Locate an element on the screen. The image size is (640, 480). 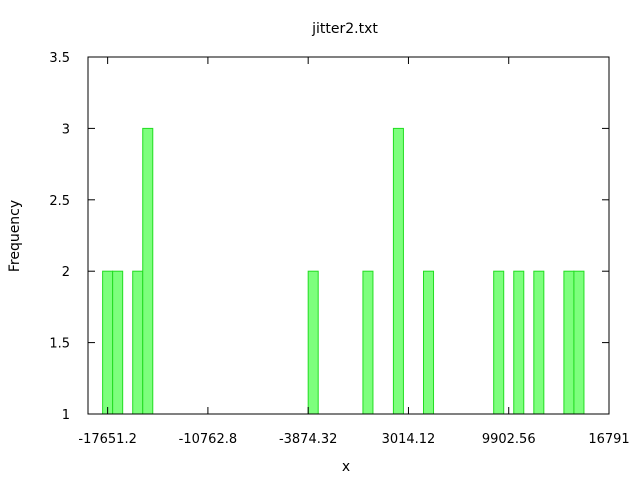
x-tick-label-0: -17651.2 is located at coordinates (107, 439).